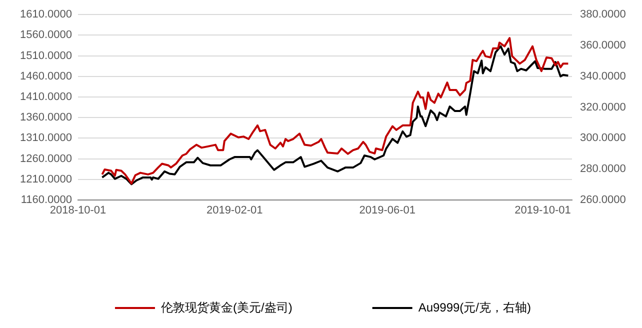 The width and height of the screenshot is (642, 328). What do you see at coordinates (46, 76) in the screenshot?
I see `y-tick-label: 1460.0000` at bounding box center [46, 76].